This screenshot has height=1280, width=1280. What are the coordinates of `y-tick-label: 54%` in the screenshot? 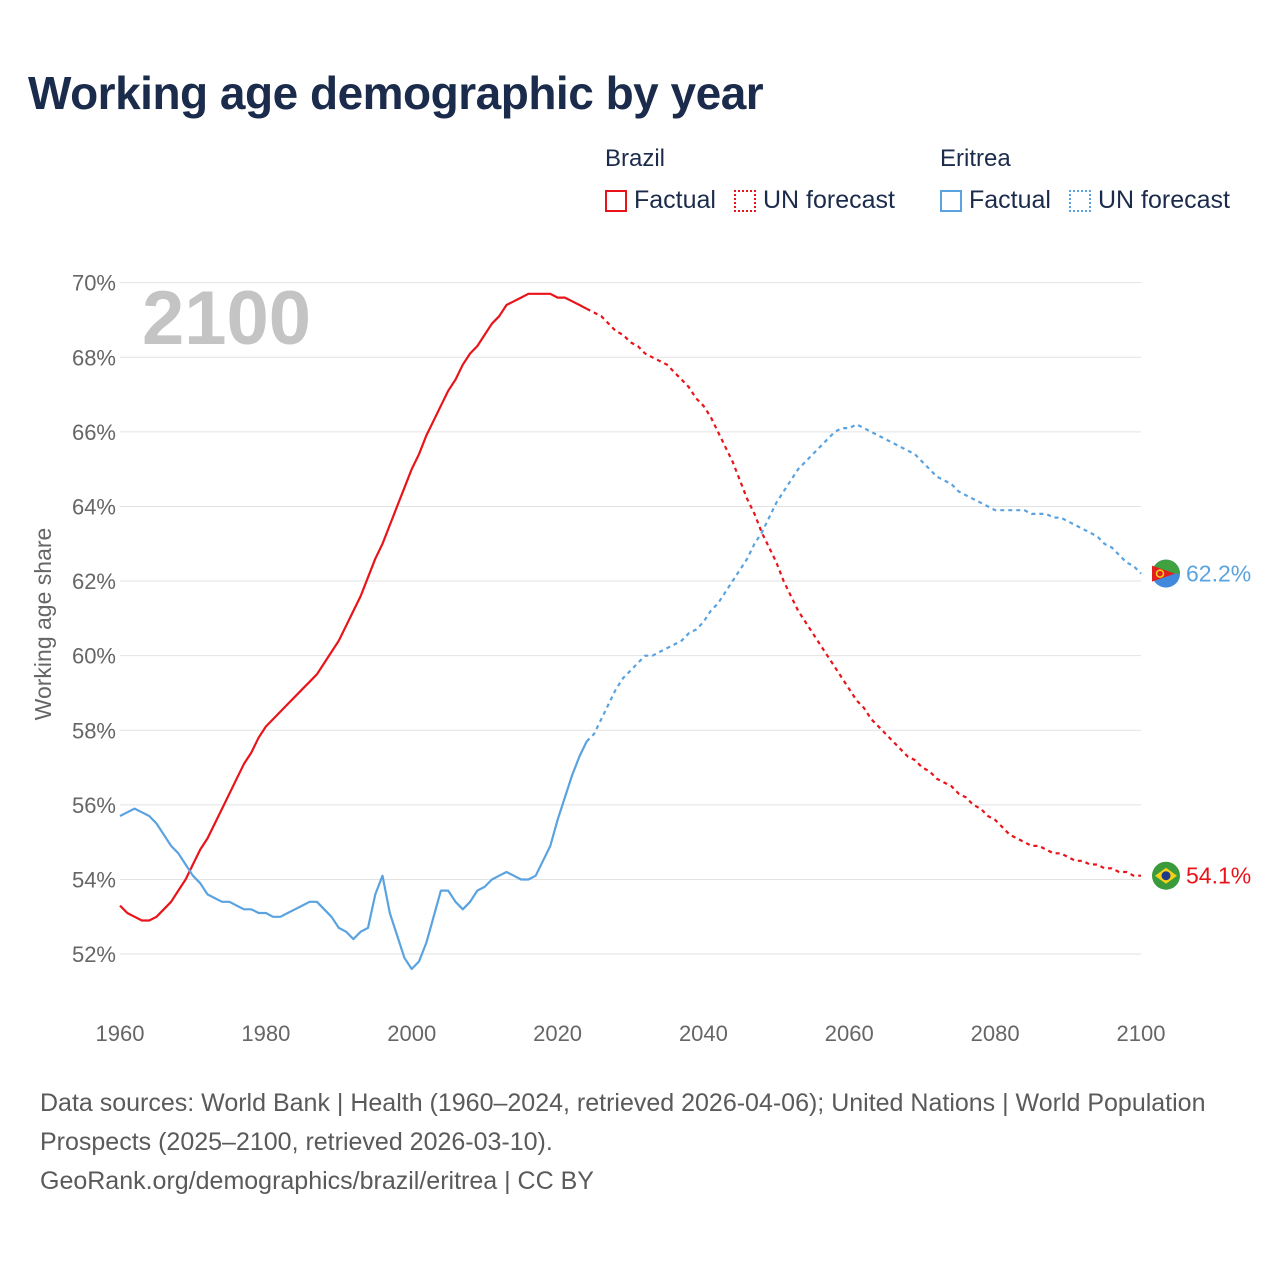 It's located at (94, 879).